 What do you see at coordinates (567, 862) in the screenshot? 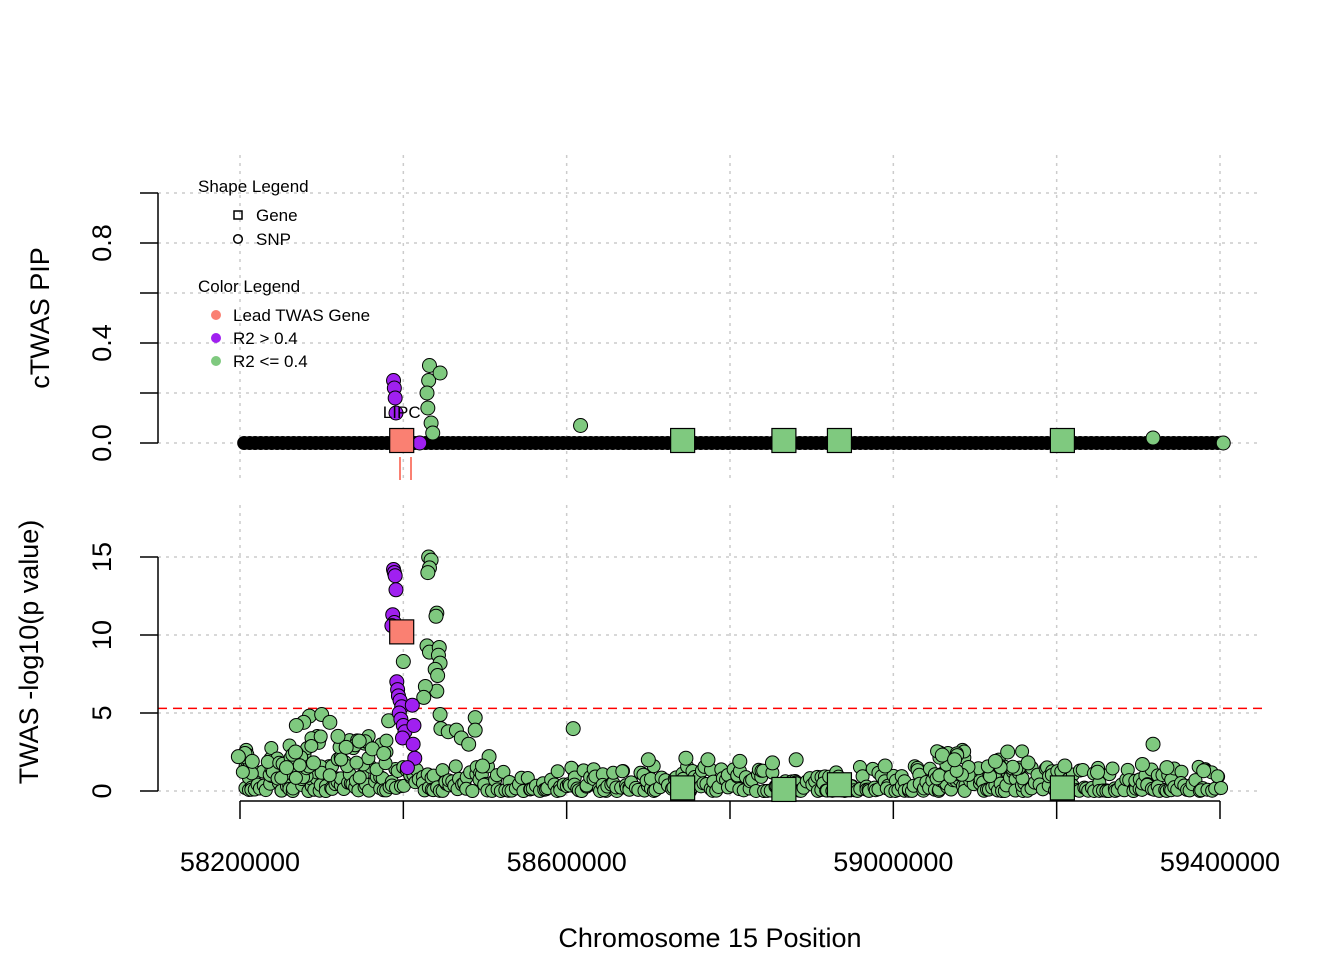
I see `x-tick-label: 58600000` at bounding box center [567, 862].